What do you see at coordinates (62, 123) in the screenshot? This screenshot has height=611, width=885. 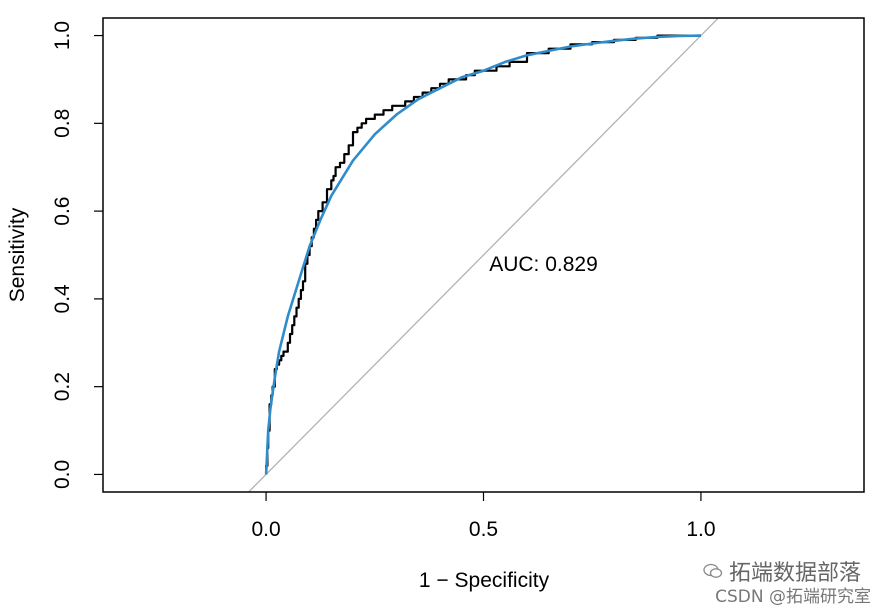 I see `y-tick-label: 0.8` at bounding box center [62, 123].